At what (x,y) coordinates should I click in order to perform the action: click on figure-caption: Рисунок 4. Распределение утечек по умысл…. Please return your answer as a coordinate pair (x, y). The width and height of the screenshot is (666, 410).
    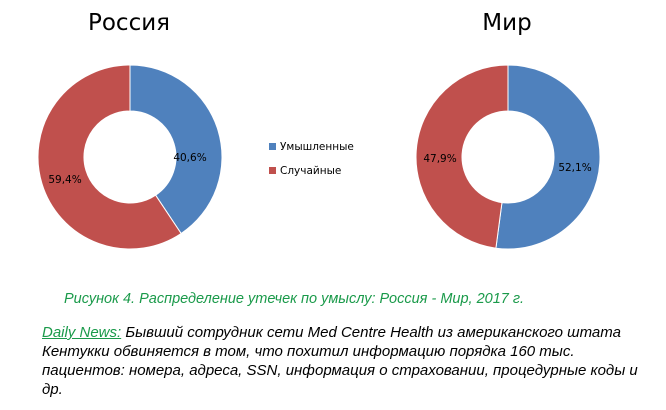
    Looking at the image, I should click on (294, 299).